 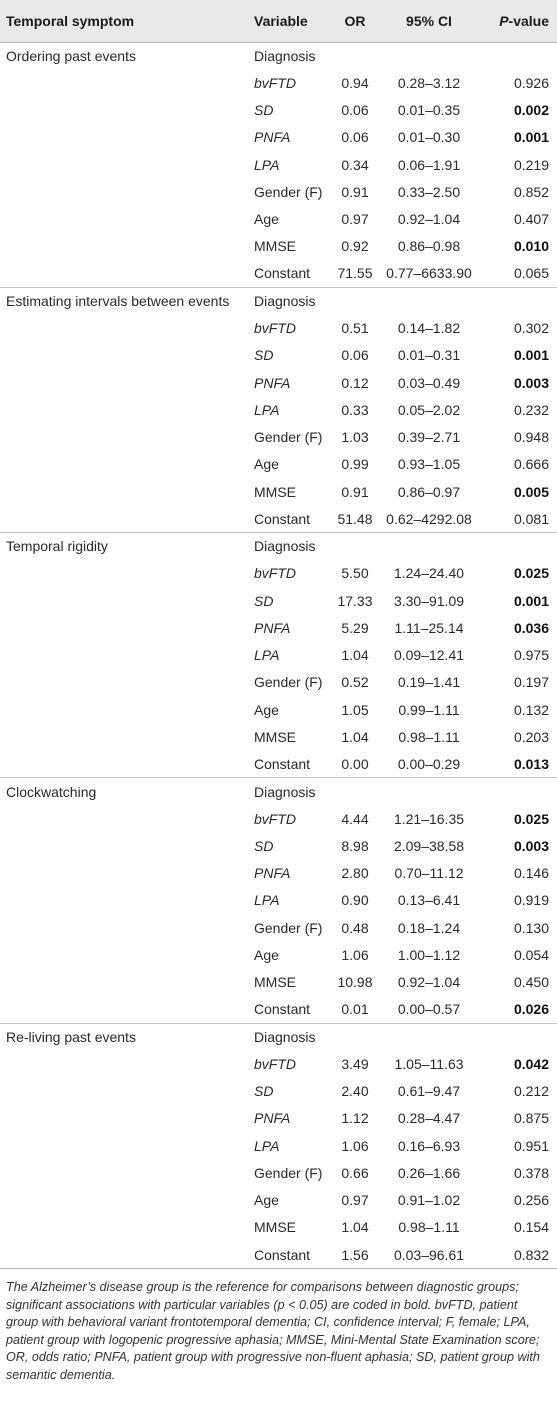 What do you see at coordinates (531, 110) in the screenshot?
I see `p-value-cell: 0.002` at bounding box center [531, 110].